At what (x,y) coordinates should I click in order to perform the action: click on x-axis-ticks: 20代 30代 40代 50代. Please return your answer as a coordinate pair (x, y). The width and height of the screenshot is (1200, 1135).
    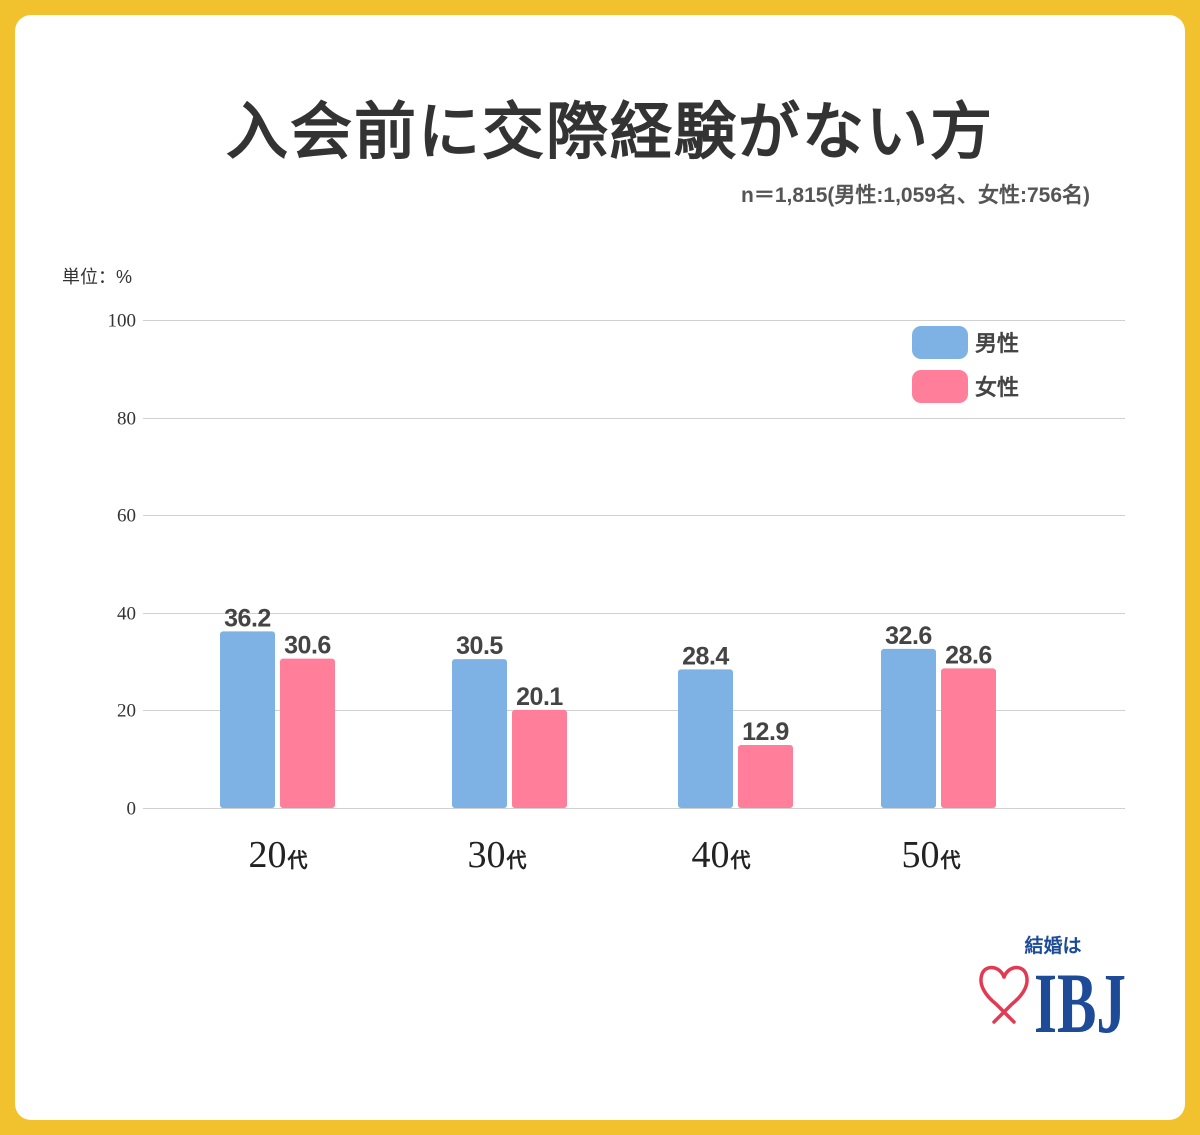
    Looking at the image, I should click on (605, 855).